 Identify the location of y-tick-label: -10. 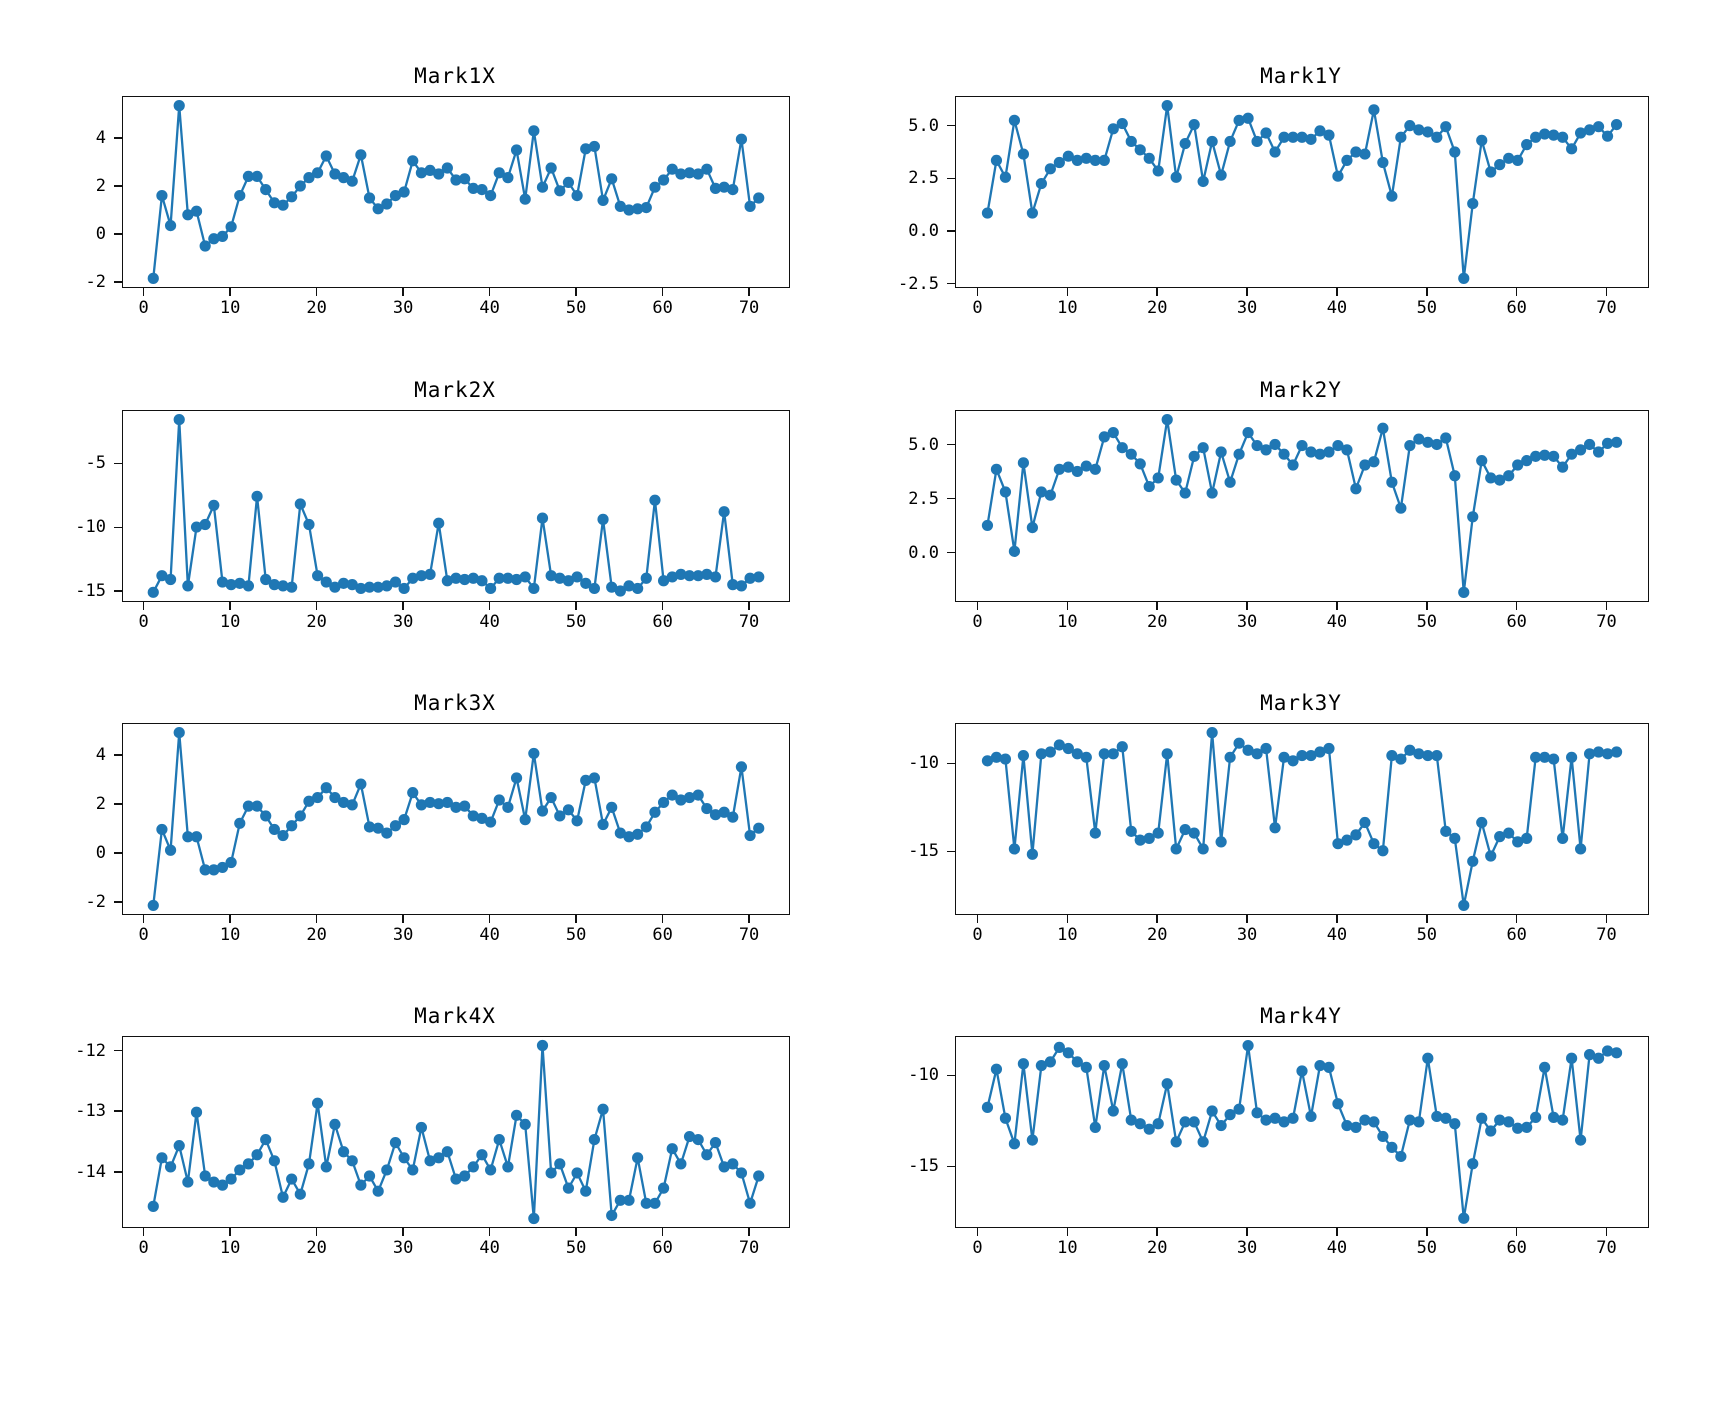
(923, 763).